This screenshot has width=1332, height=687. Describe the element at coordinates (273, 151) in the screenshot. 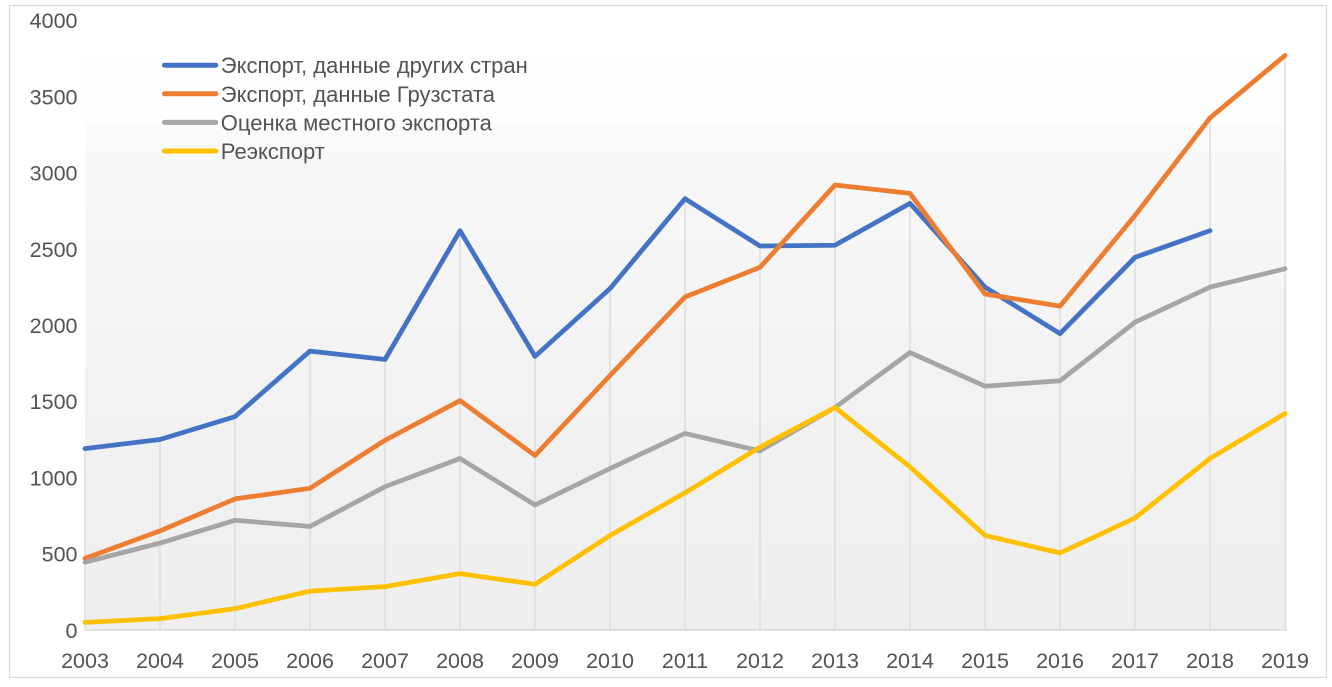

I see `svg-text: Реэкспорт` at that location.